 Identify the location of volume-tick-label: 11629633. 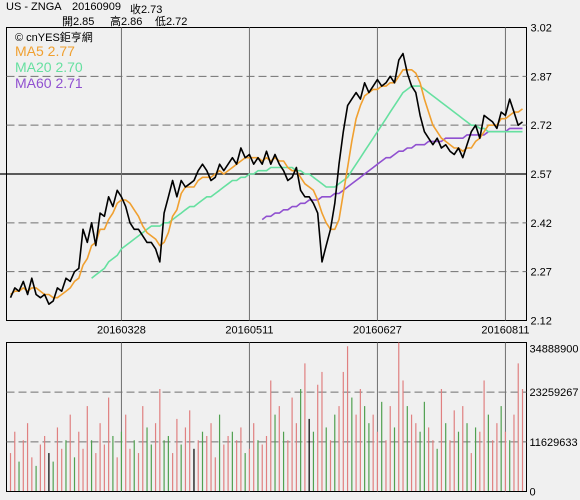
(554, 443).